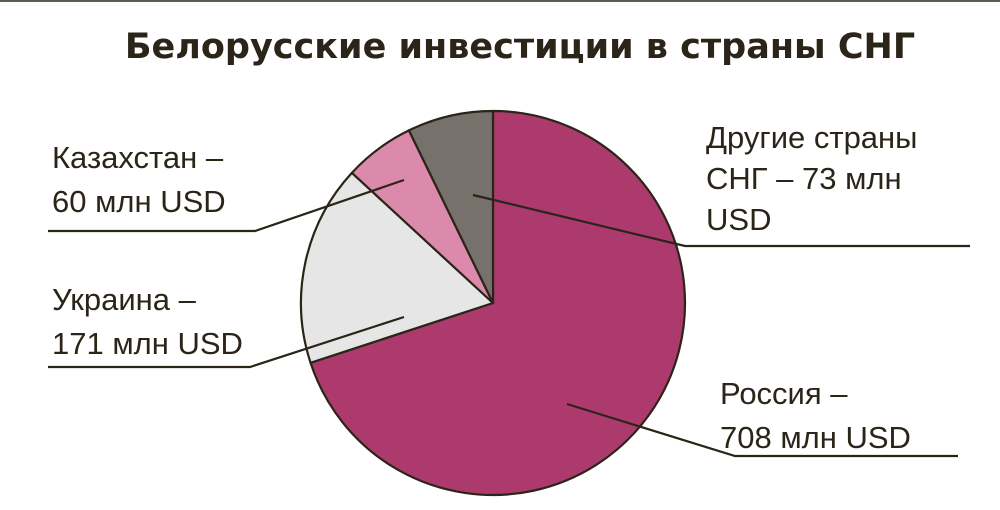  What do you see at coordinates (815, 437) in the screenshot?
I see `slice-label-0-line-1: 708 млн USD` at bounding box center [815, 437].